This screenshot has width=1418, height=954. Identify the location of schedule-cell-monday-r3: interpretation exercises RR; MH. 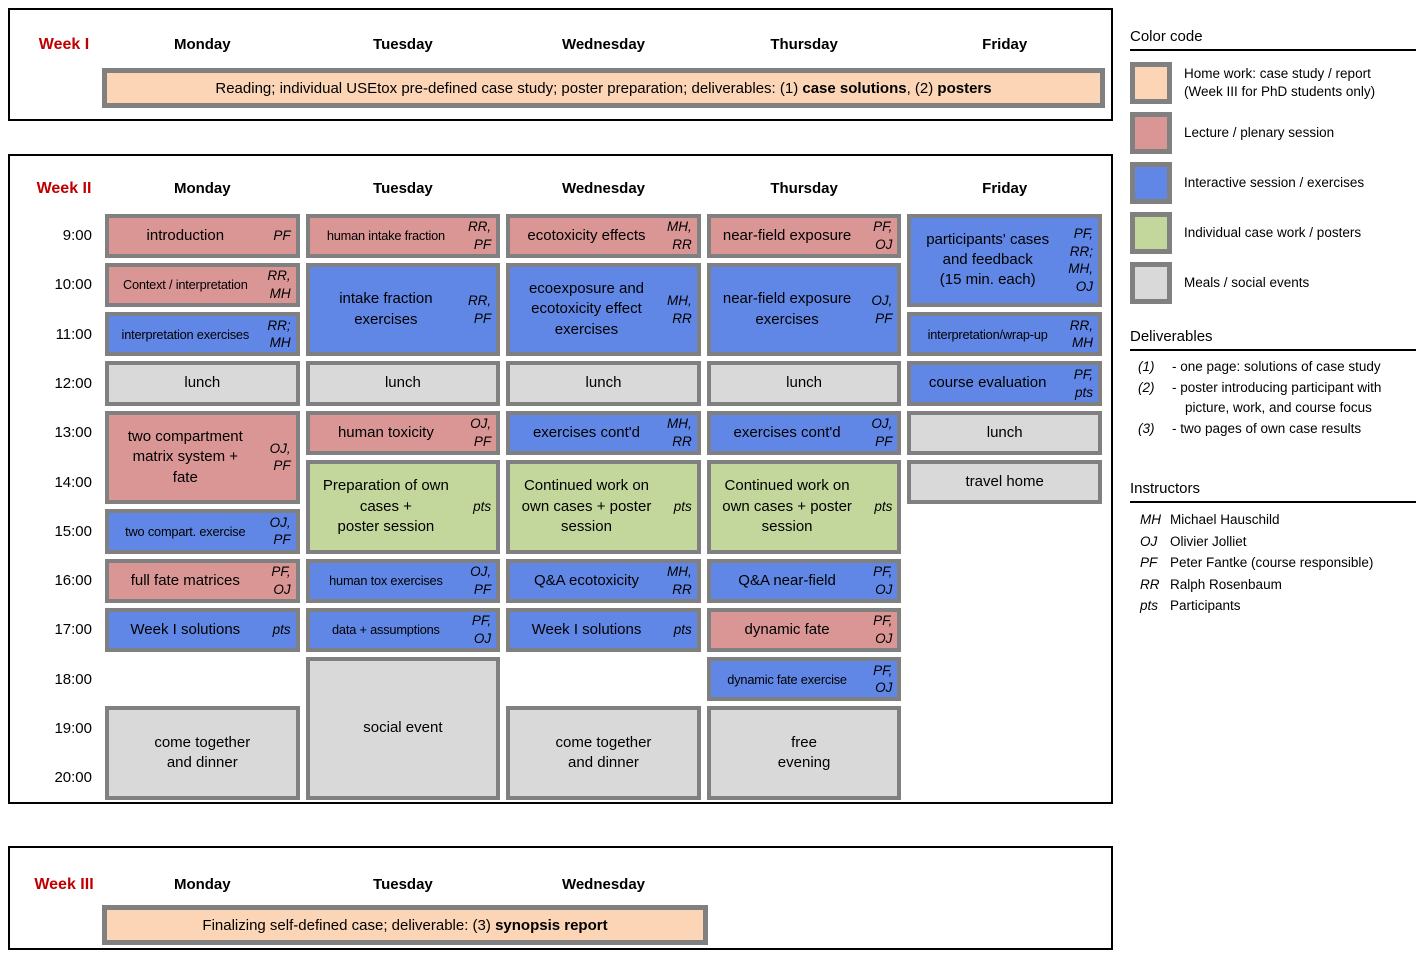
(202, 334).